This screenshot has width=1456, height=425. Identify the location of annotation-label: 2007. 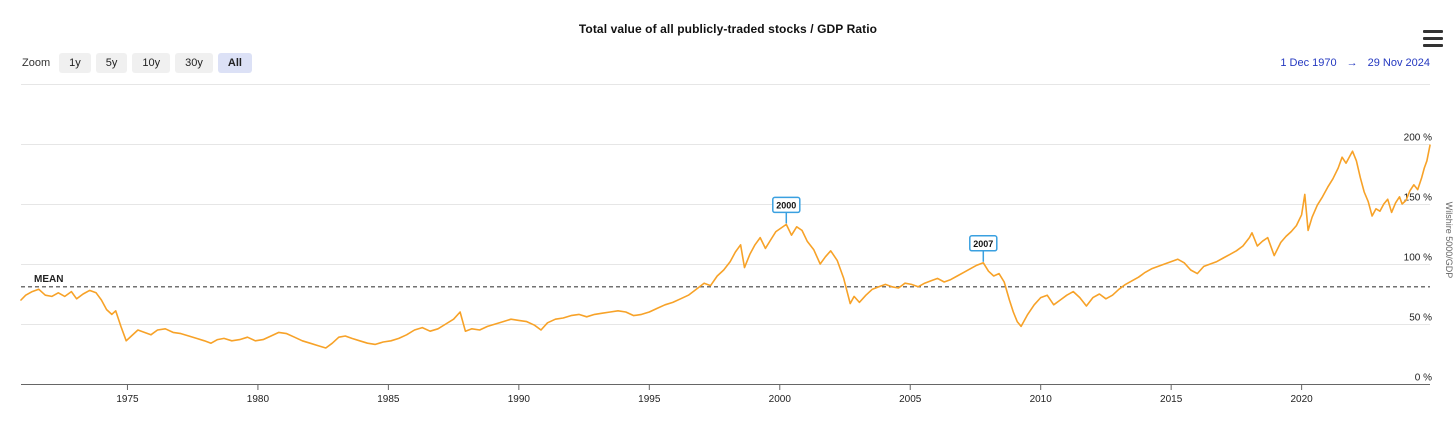
(983, 244).